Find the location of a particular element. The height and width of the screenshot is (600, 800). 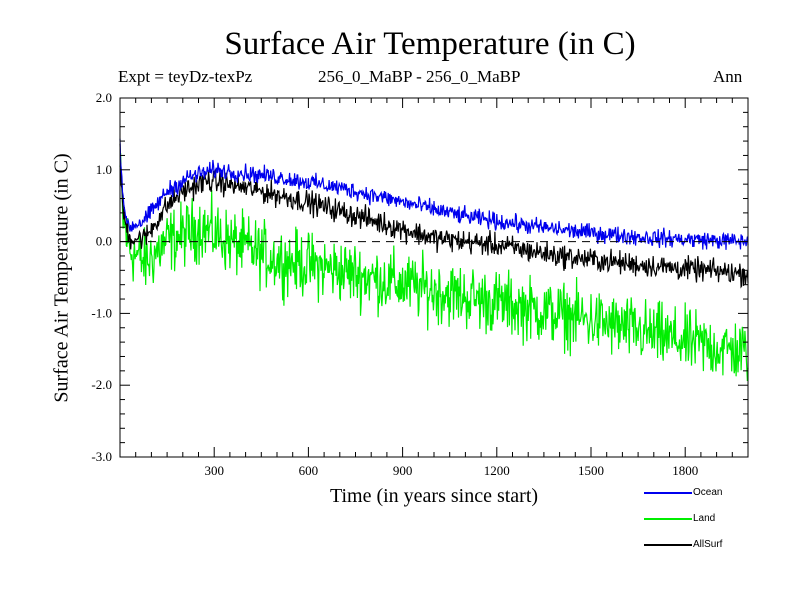

y-tick-label: 0.0 is located at coordinates (104, 241).